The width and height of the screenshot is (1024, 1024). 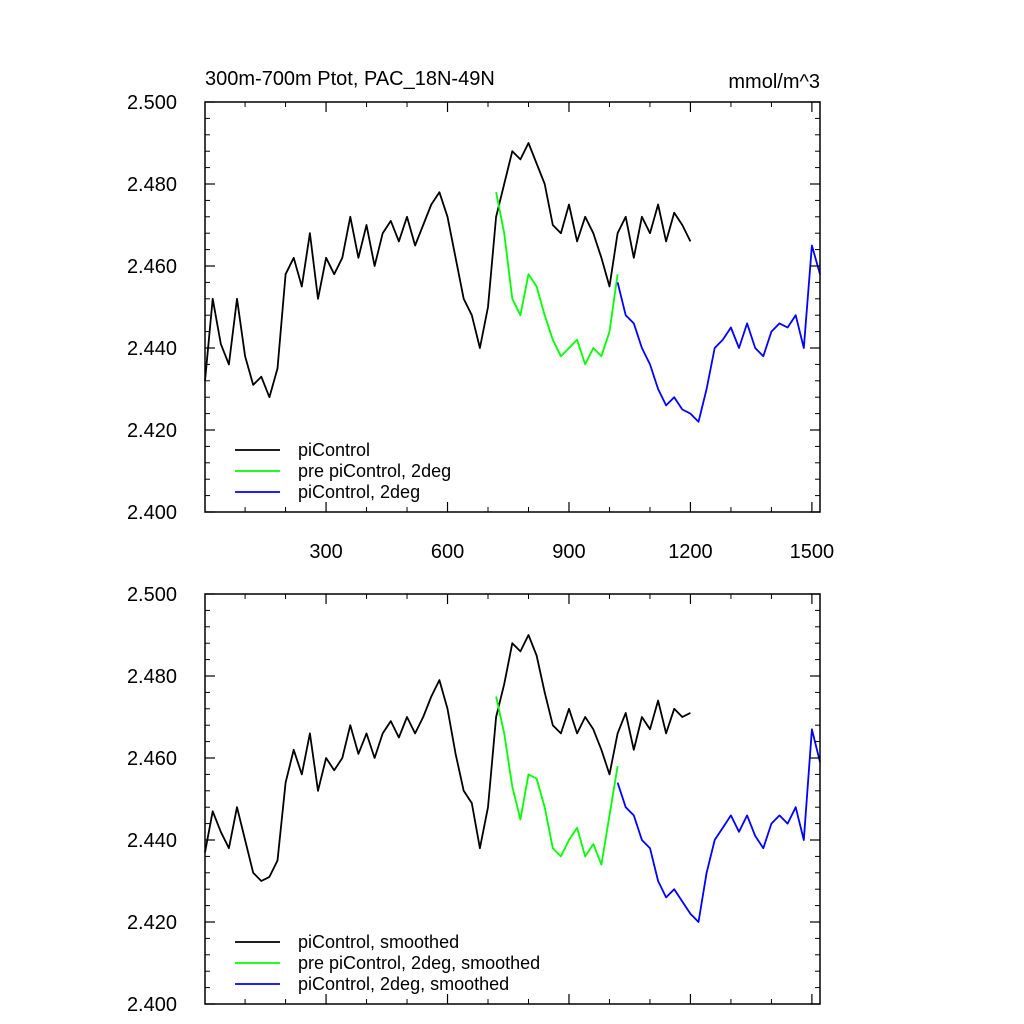 I want to click on top-panel-units-label: mmol/m^3, so click(x=774, y=82).